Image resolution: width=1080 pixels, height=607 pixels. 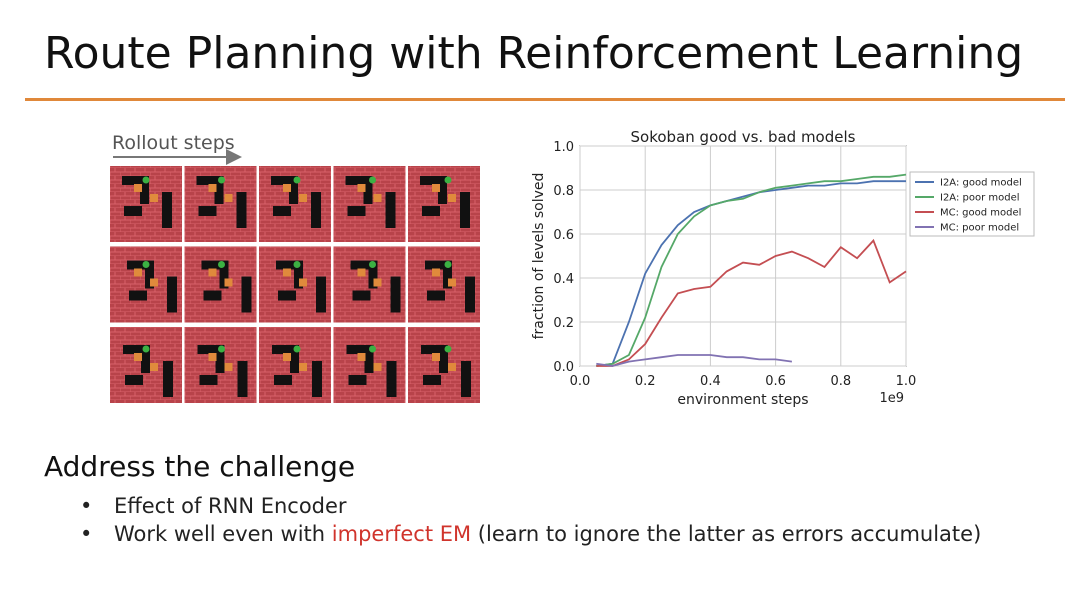 What do you see at coordinates (981, 183) in the screenshot?
I see `legend-label: I2A: good model` at bounding box center [981, 183].